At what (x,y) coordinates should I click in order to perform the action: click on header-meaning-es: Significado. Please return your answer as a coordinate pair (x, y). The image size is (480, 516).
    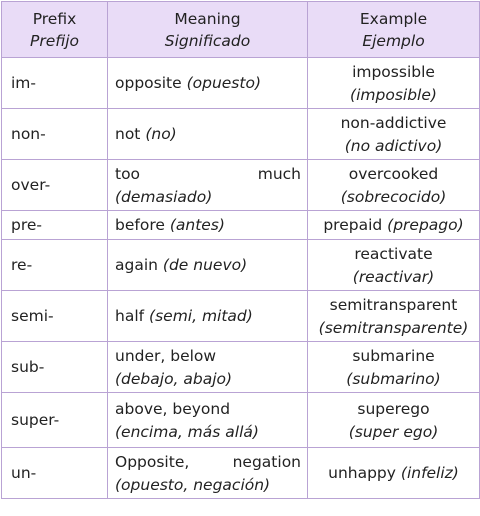
    Looking at the image, I should click on (207, 40).